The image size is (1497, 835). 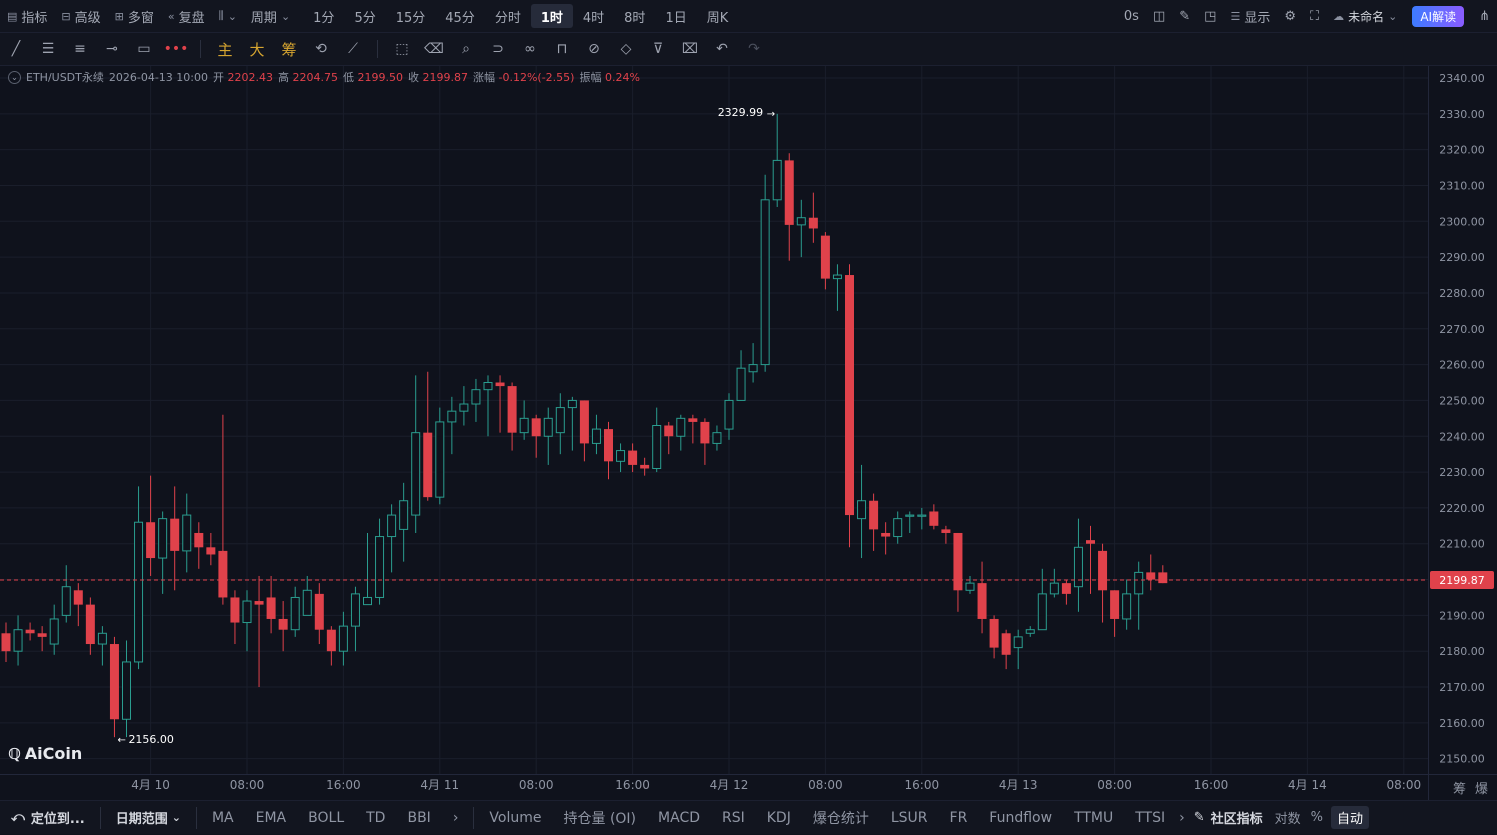 What do you see at coordinates (840, 818) in the screenshot?
I see `sub-indicator-item: 爆仓统计` at bounding box center [840, 818].